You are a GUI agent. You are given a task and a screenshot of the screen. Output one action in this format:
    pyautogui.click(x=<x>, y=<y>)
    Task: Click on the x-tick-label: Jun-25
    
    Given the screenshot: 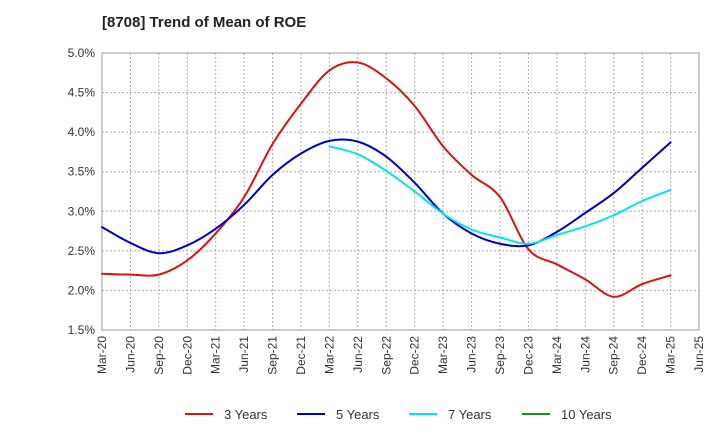 What is the action you would take?
    pyautogui.click(x=699, y=354)
    